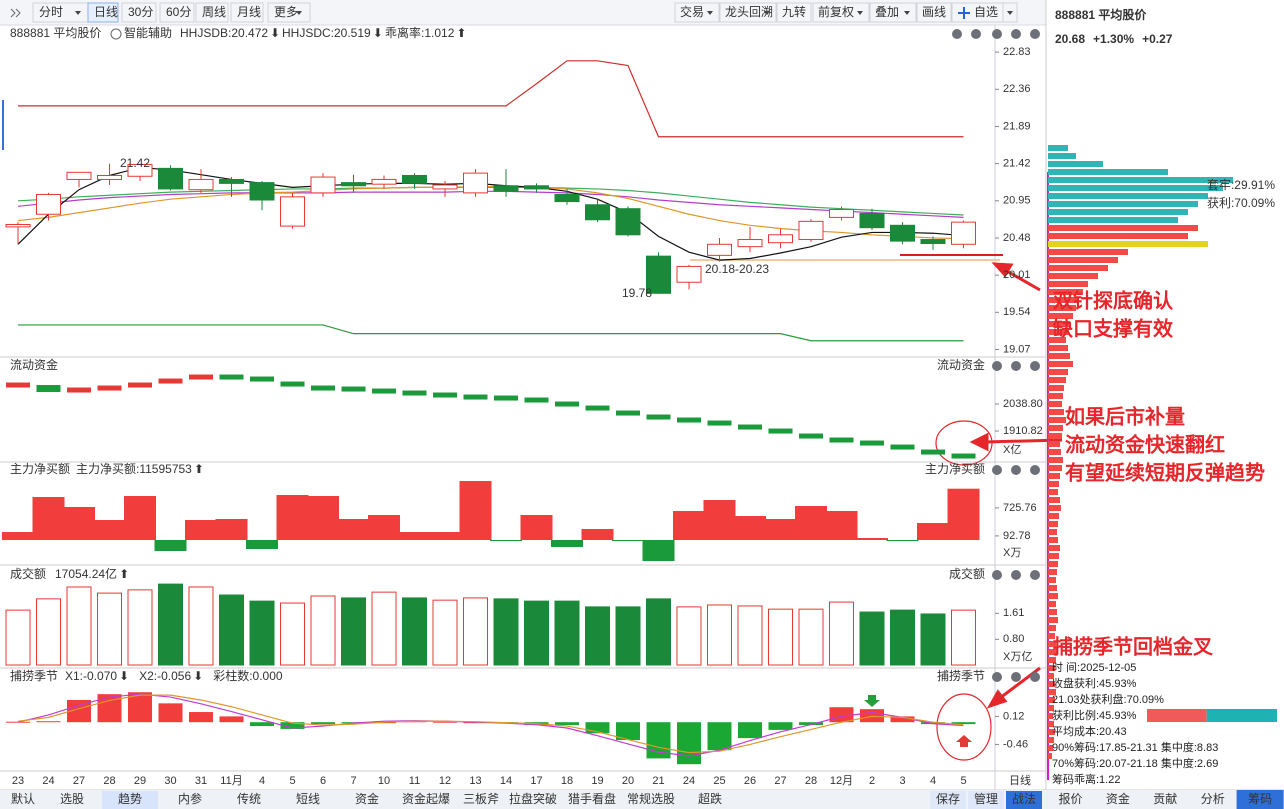  Describe the element at coordinates (190, 798) in the screenshot. I see `bottom-tab: 内参` at that location.